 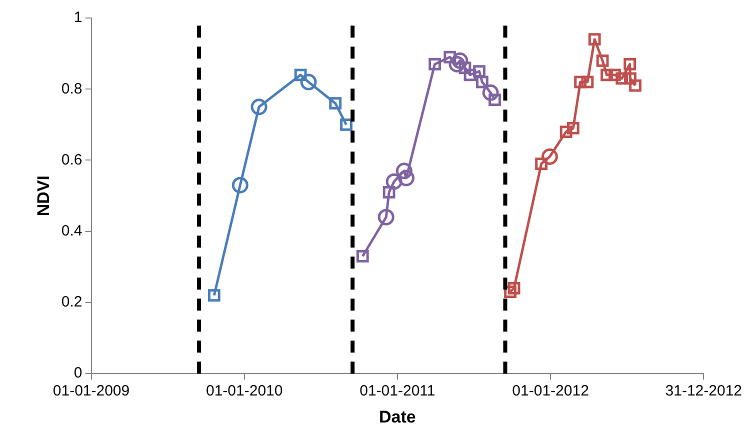 I want to click on y-tick-label: 0.4, so click(x=71, y=231).